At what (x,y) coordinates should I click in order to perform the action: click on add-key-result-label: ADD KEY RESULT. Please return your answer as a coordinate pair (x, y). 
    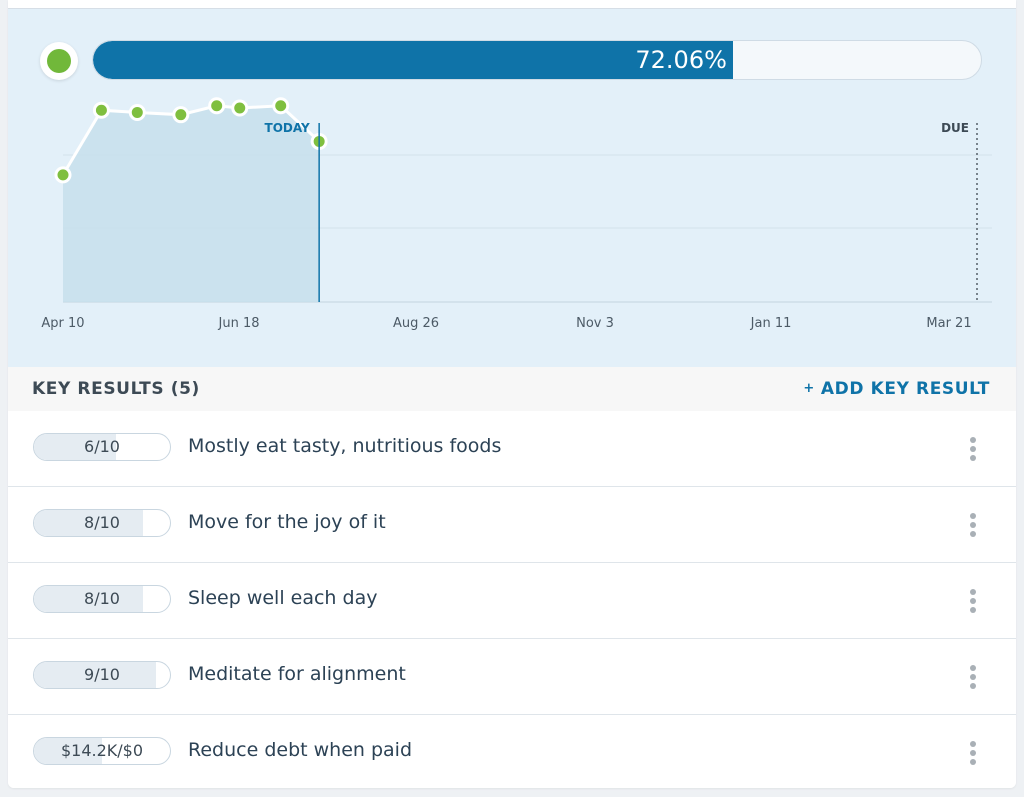
    Looking at the image, I should click on (905, 389).